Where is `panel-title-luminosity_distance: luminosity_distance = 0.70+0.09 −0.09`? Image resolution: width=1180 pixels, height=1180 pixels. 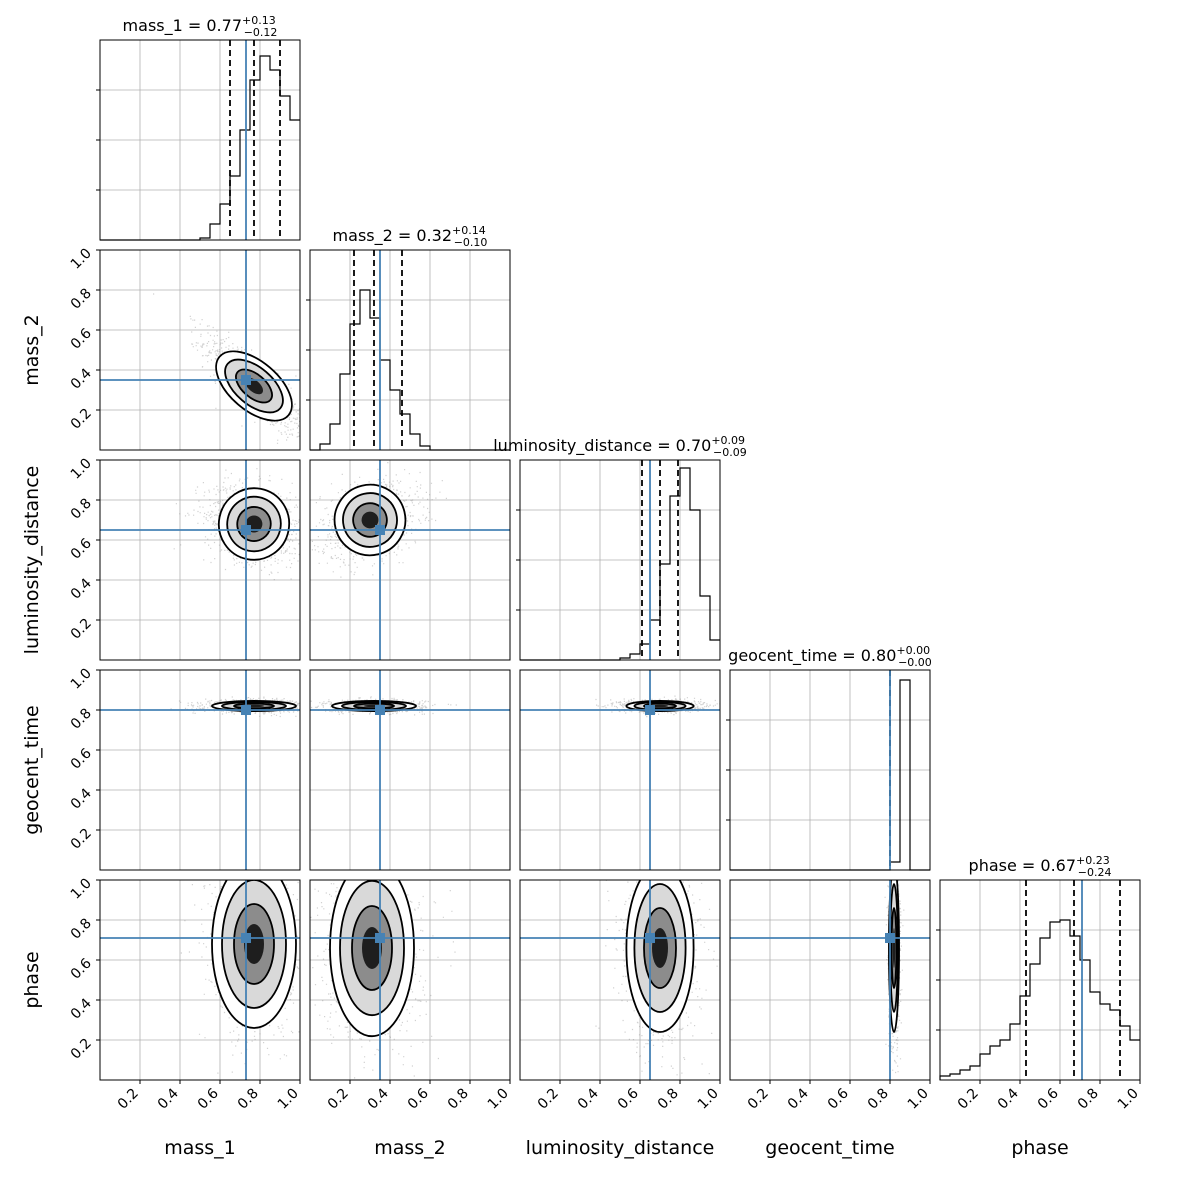 panel-title-luminosity_distance: luminosity_distance = 0.70+0.09 −0.09 is located at coordinates (620, 446).